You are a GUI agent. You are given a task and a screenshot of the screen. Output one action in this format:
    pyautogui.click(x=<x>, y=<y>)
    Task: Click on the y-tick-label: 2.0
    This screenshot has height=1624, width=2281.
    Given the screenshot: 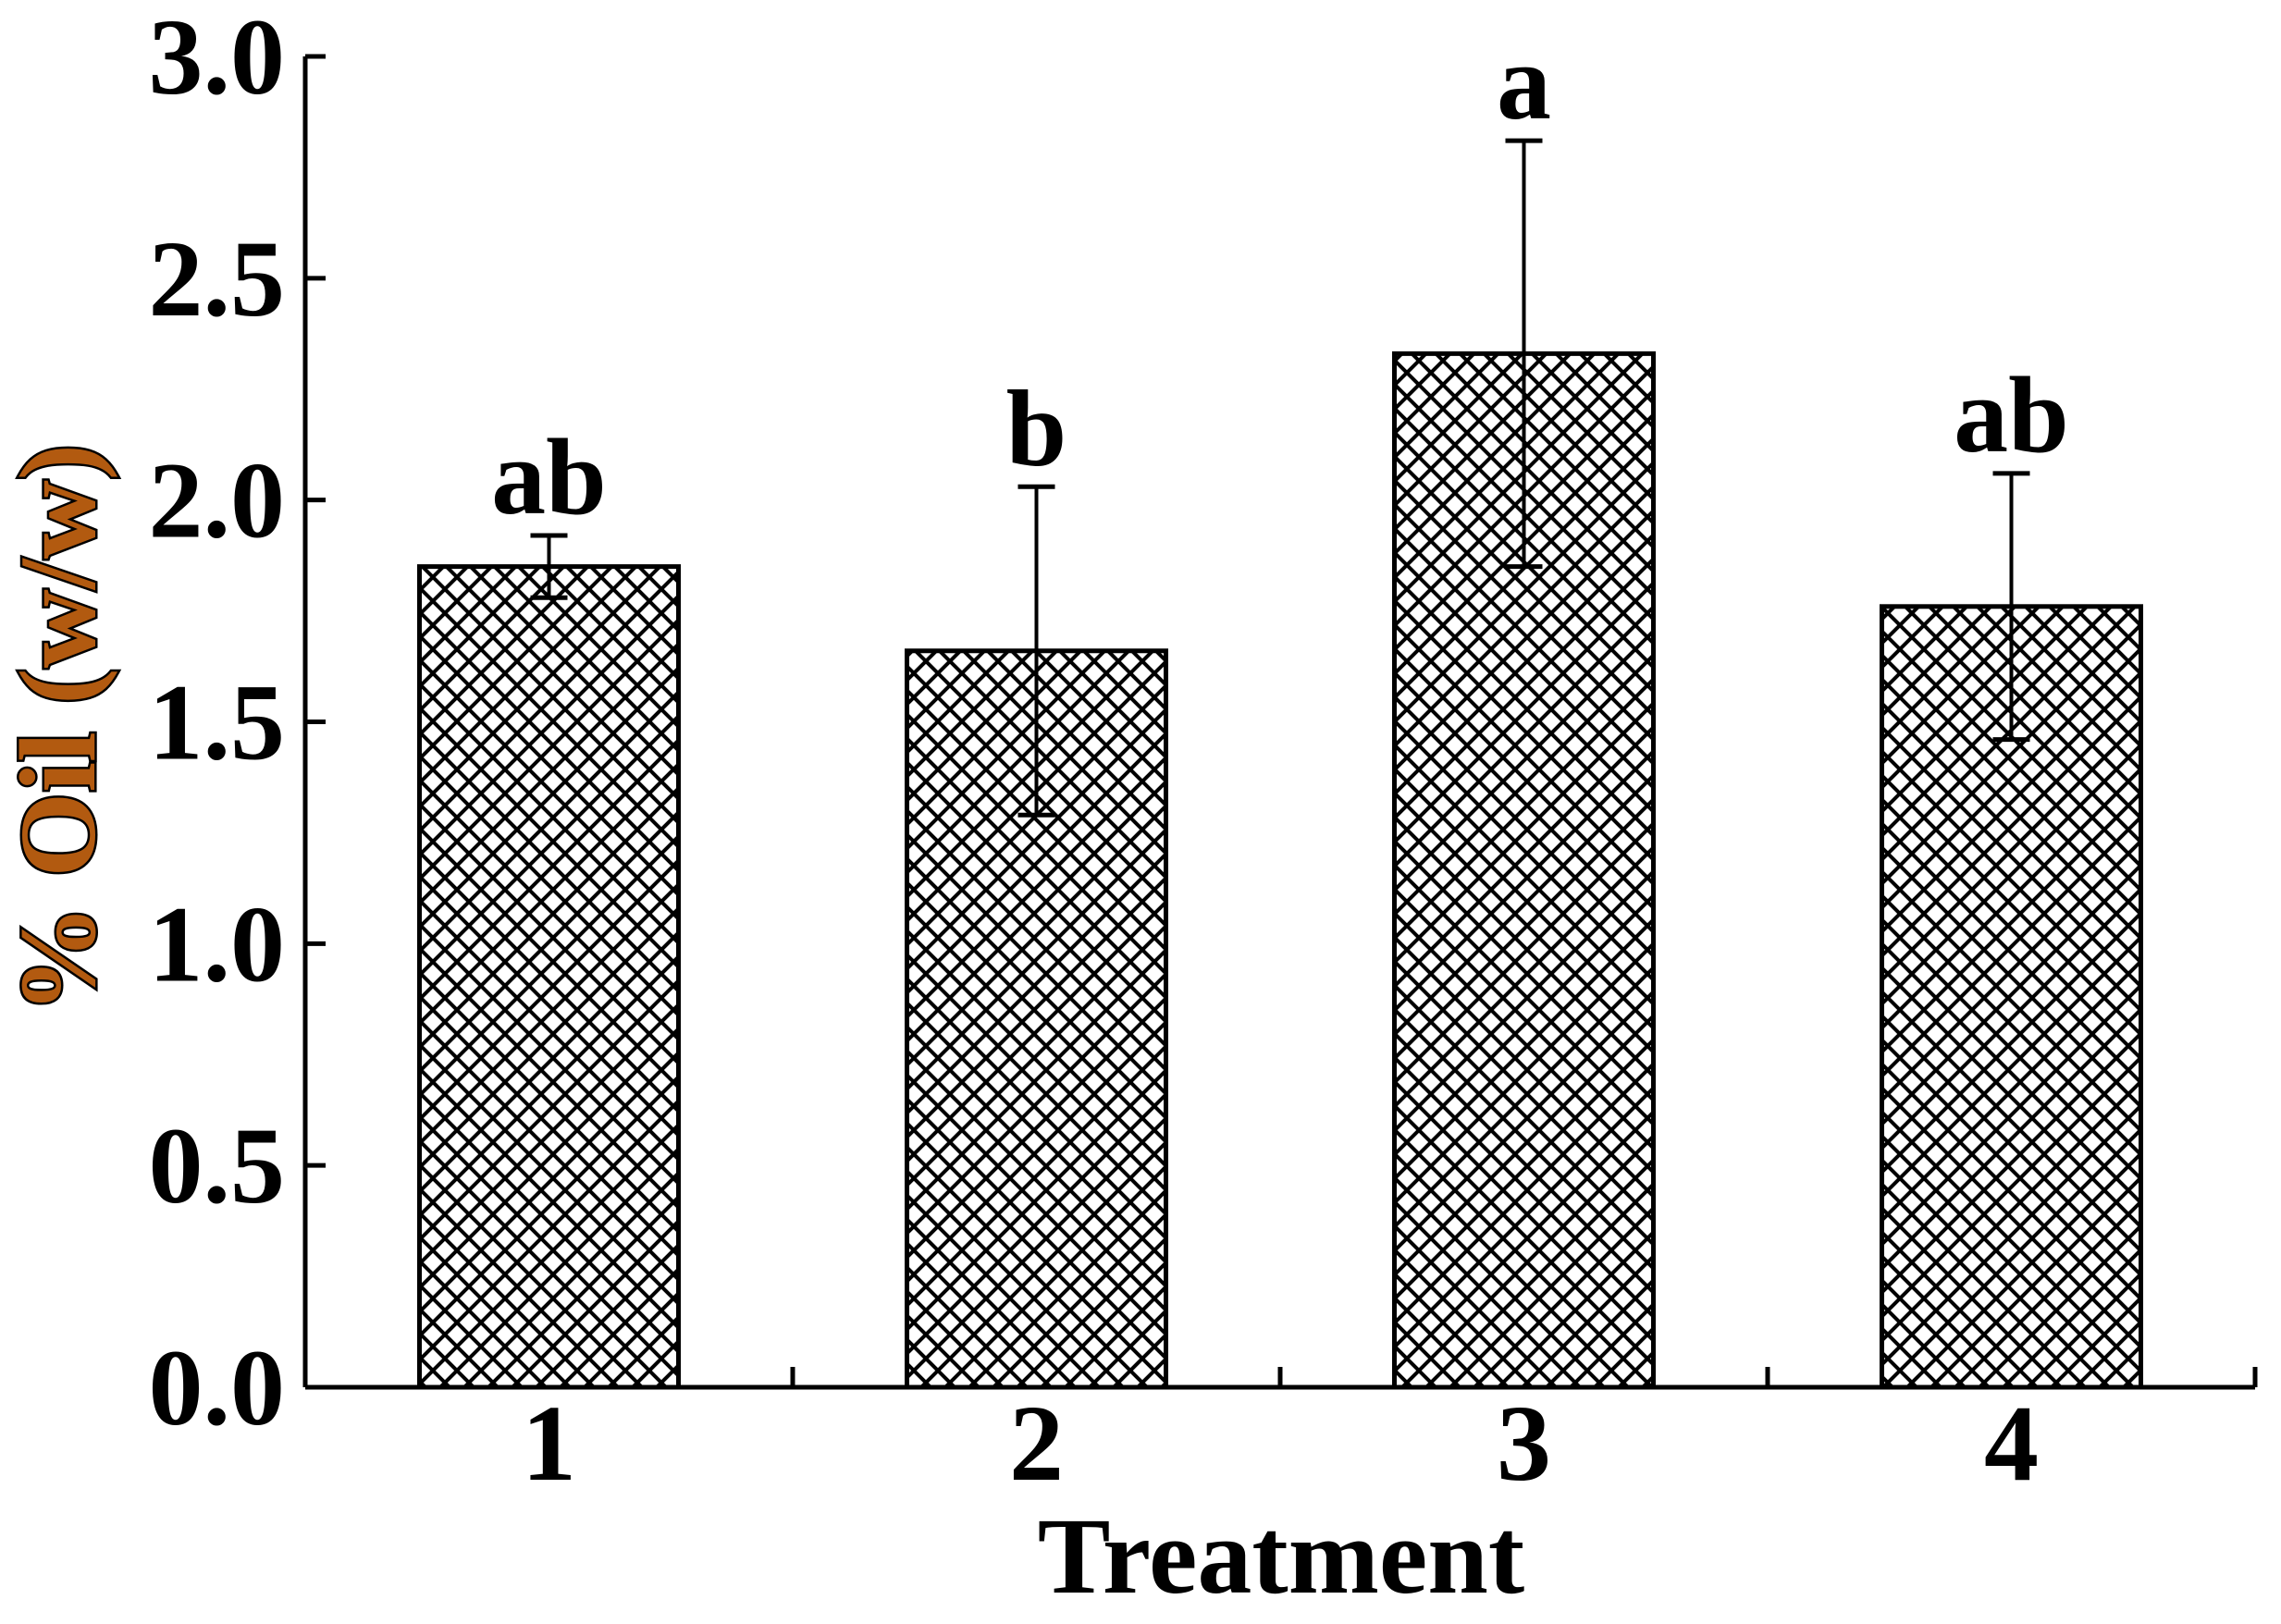 What is the action you would take?
    pyautogui.click(x=217, y=500)
    